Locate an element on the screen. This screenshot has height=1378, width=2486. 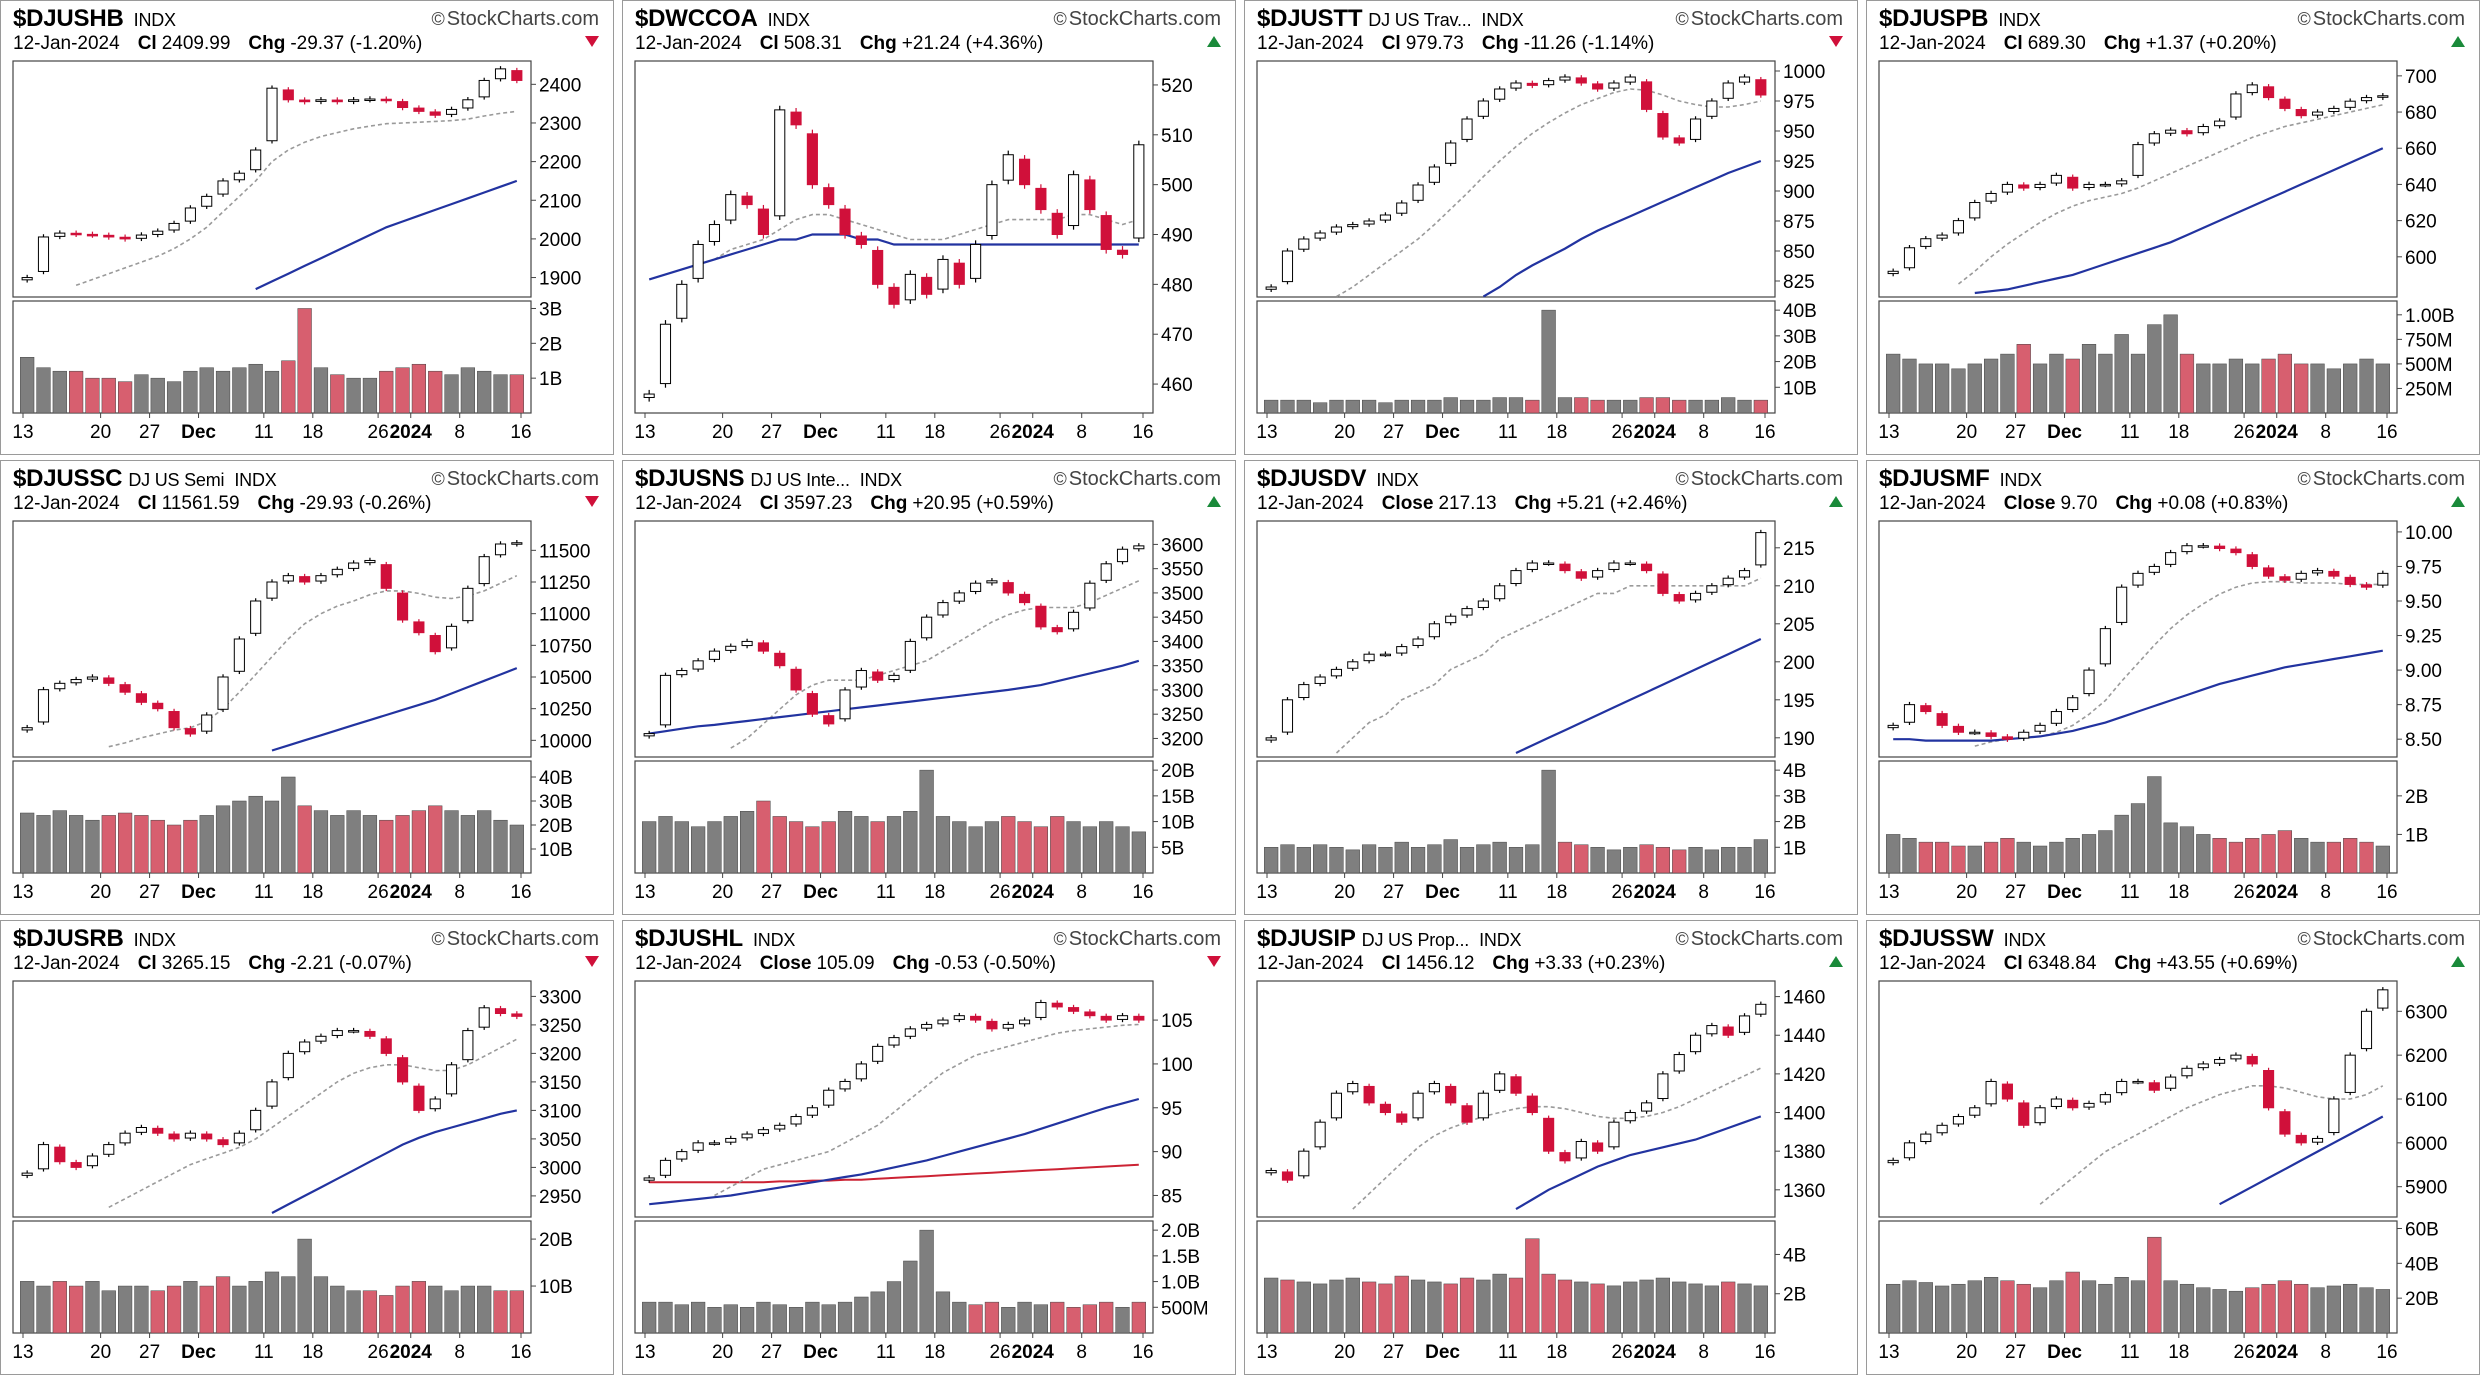
time-tick-label: 16 is located at coordinates (1764, 1352).